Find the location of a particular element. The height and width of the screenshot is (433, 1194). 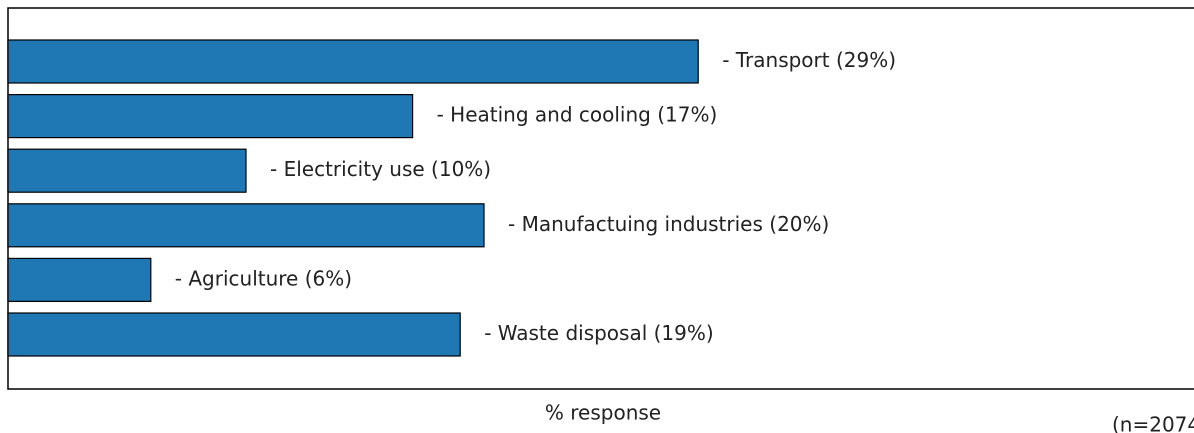

bar-label: - Heating and cooling (17%) is located at coordinates (577, 115).